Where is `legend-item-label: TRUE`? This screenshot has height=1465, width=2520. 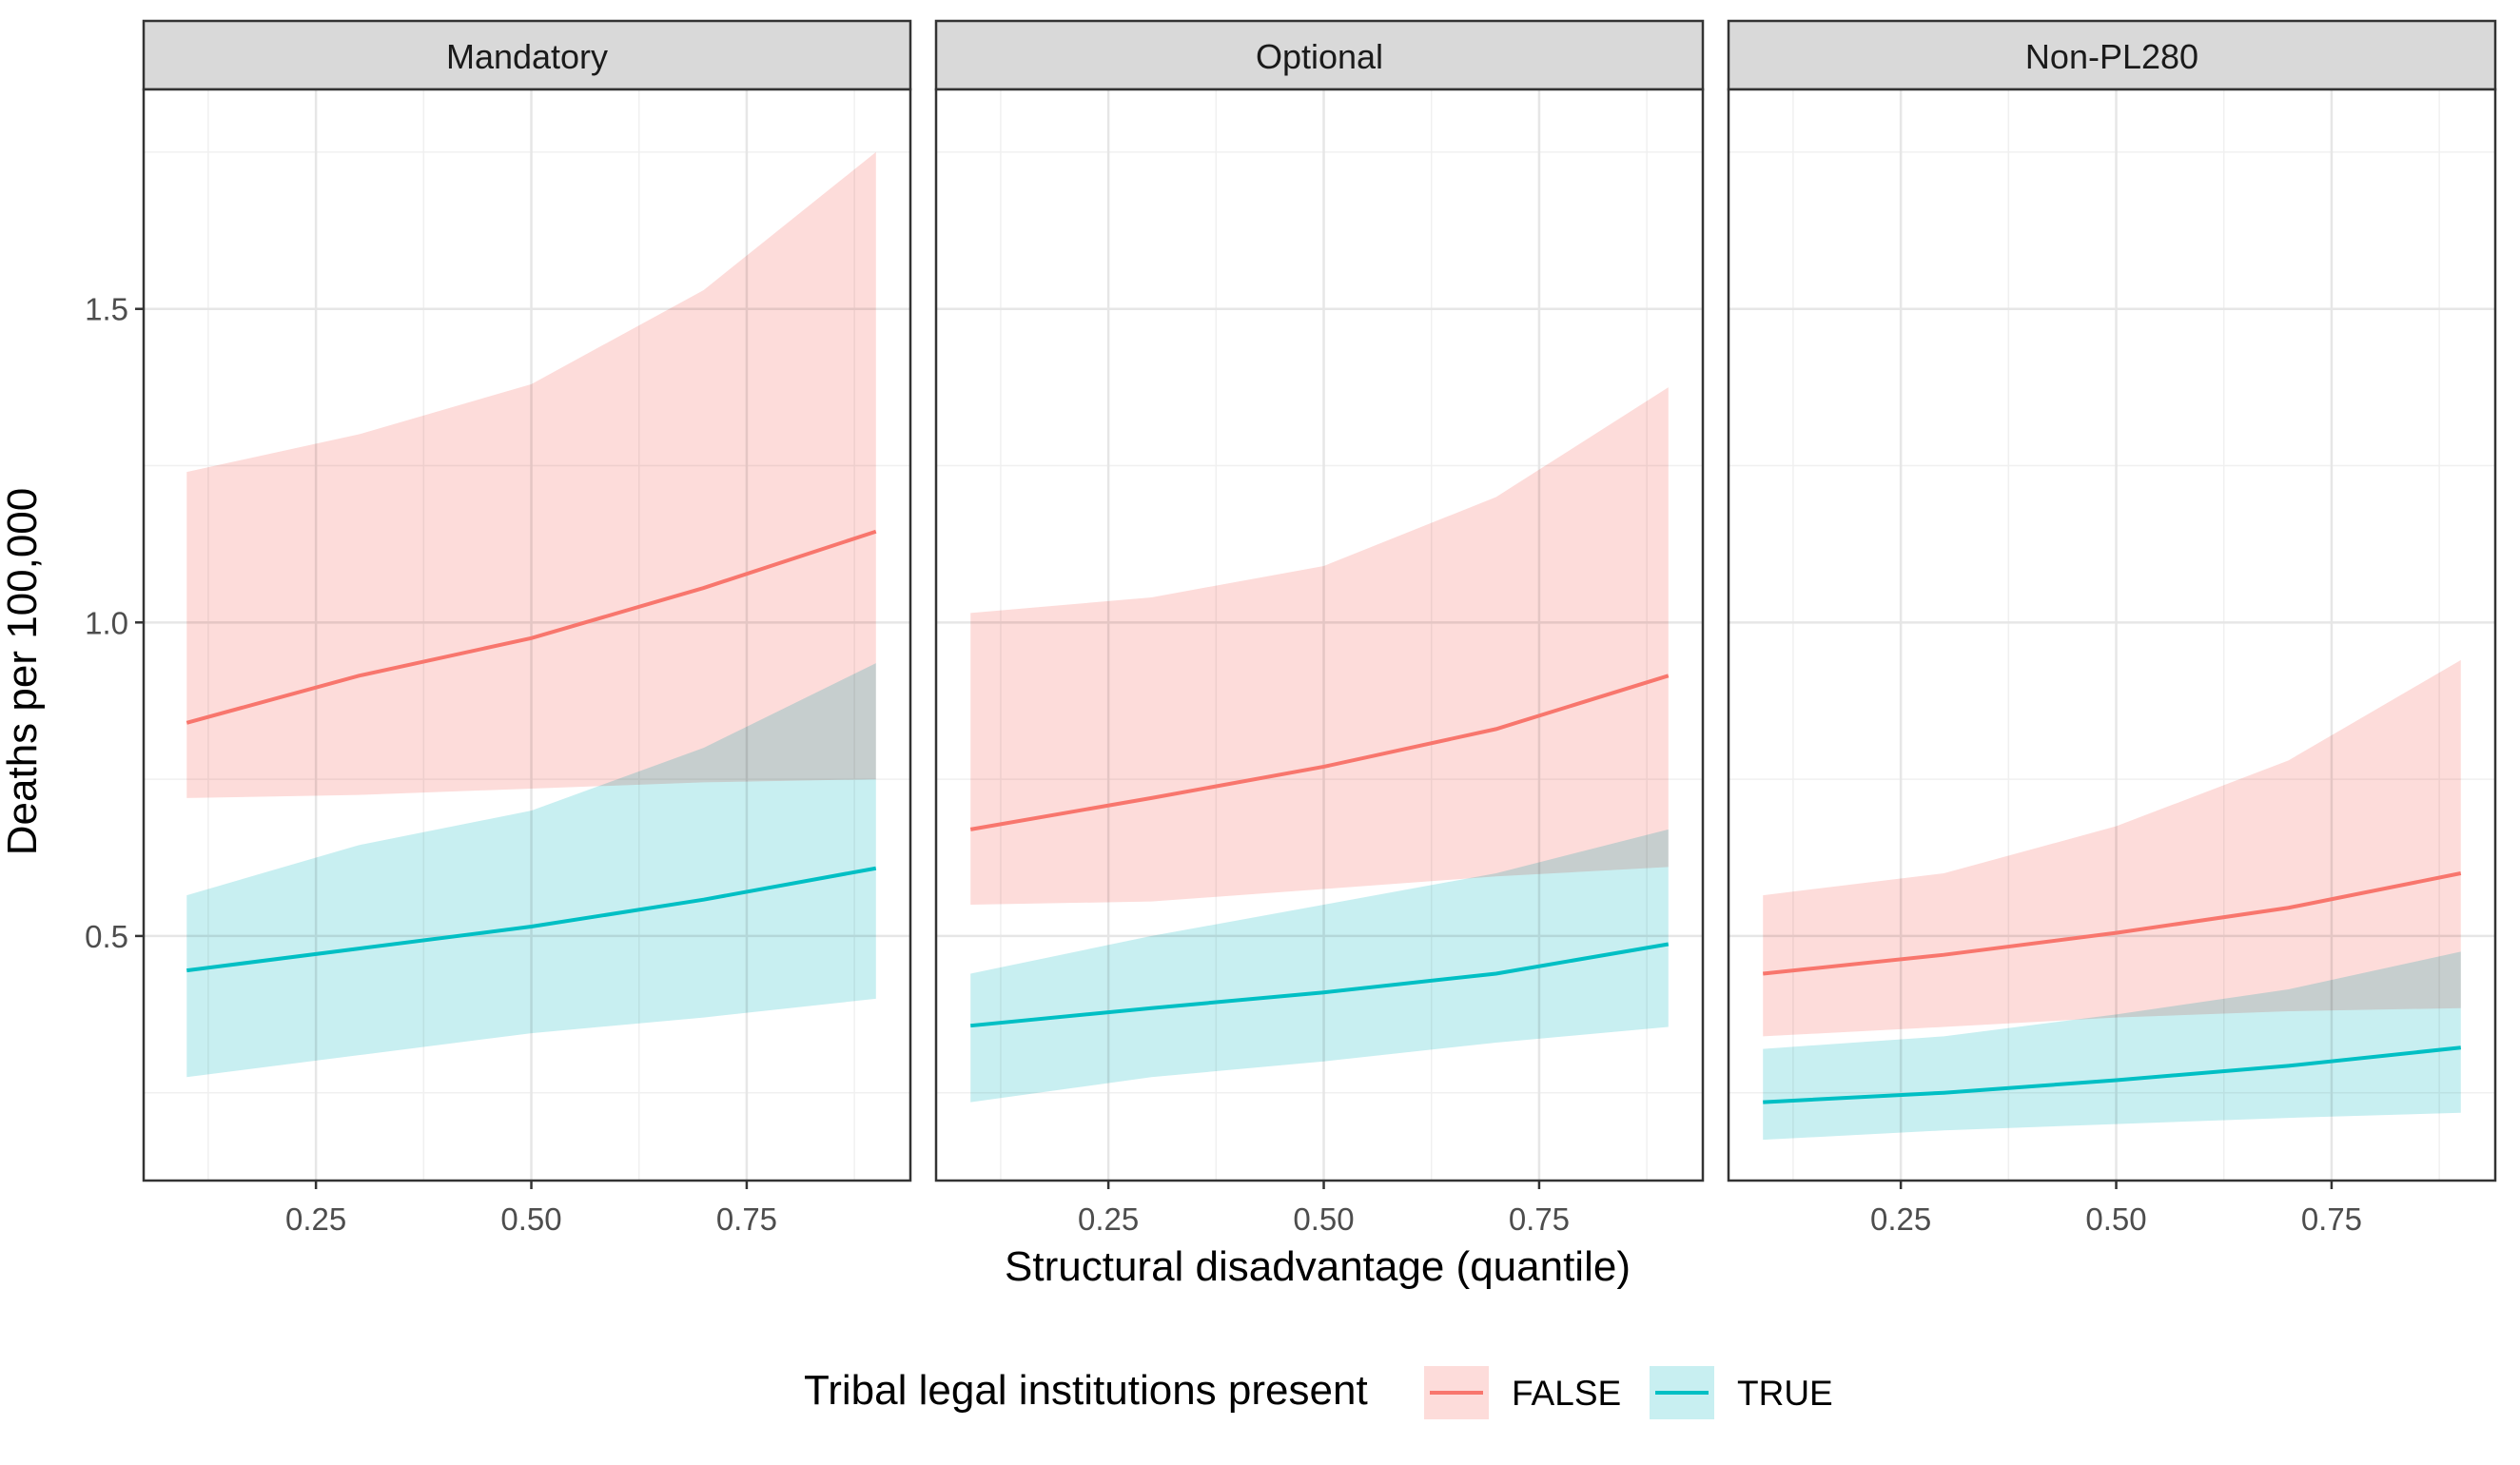
legend-item-label: TRUE is located at coordinates (1785, 1394).